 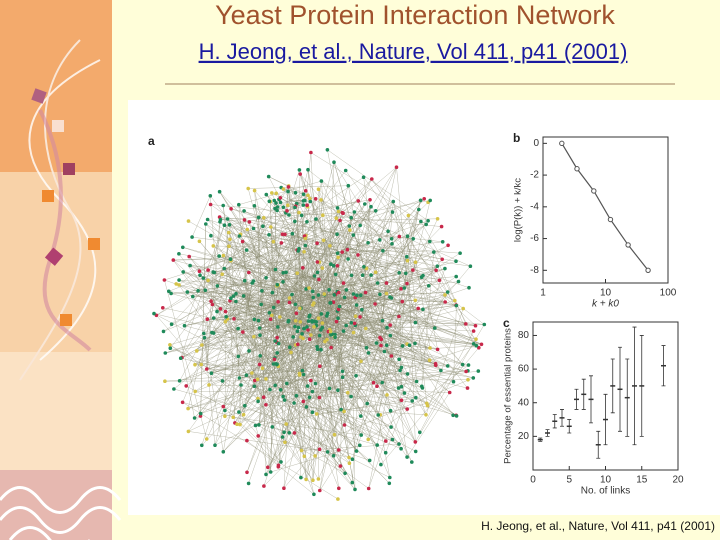 I want to click on x-axis-label: k + k0, so click(x=605, y=304).